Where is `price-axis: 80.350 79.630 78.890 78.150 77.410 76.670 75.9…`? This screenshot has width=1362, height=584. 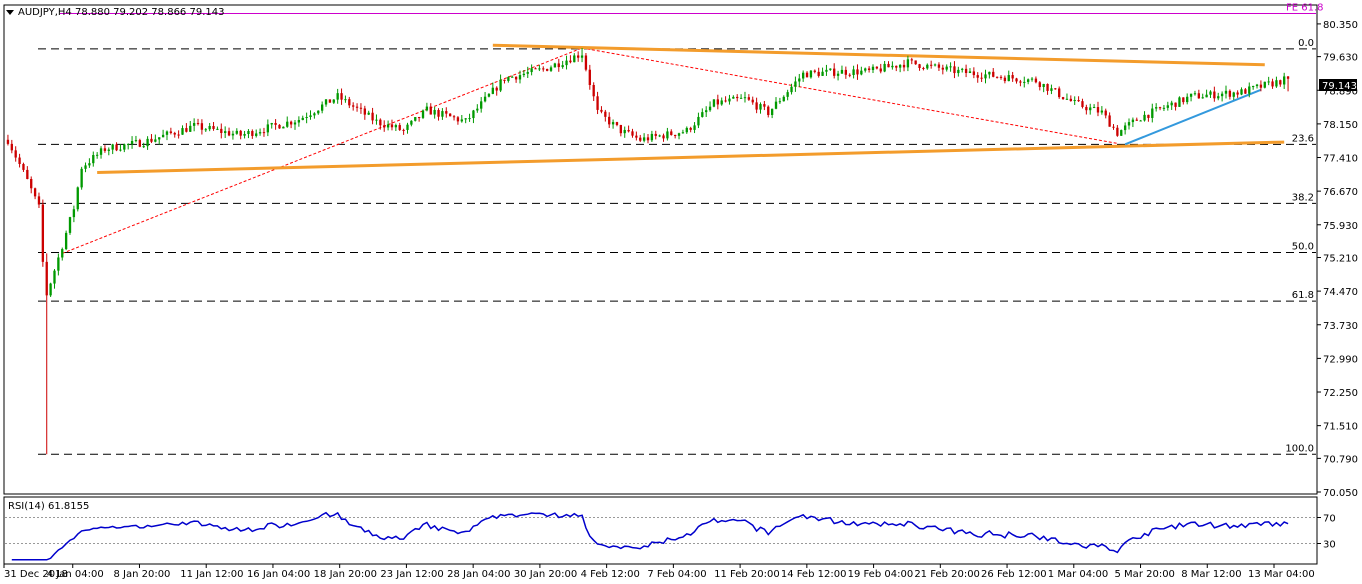 price-axis: 80.350 79.630 78.890 78.150 77.410 76.670 75.9… is located at coordinates (1337, 285).